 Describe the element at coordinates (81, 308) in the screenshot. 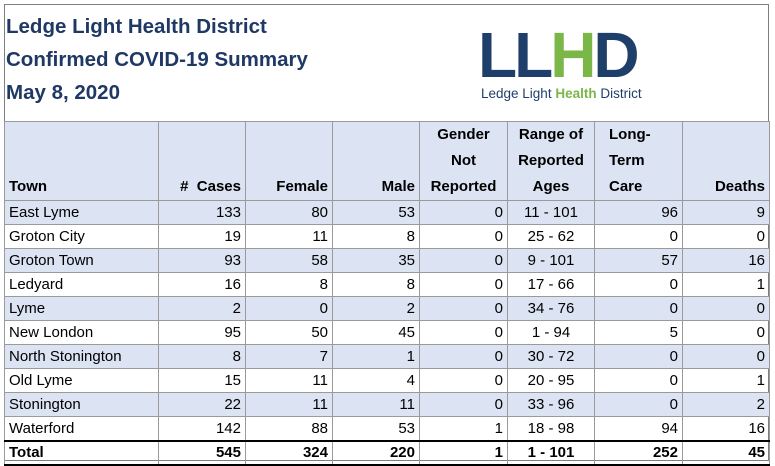

I see `cell-town: Lyme` at that location.